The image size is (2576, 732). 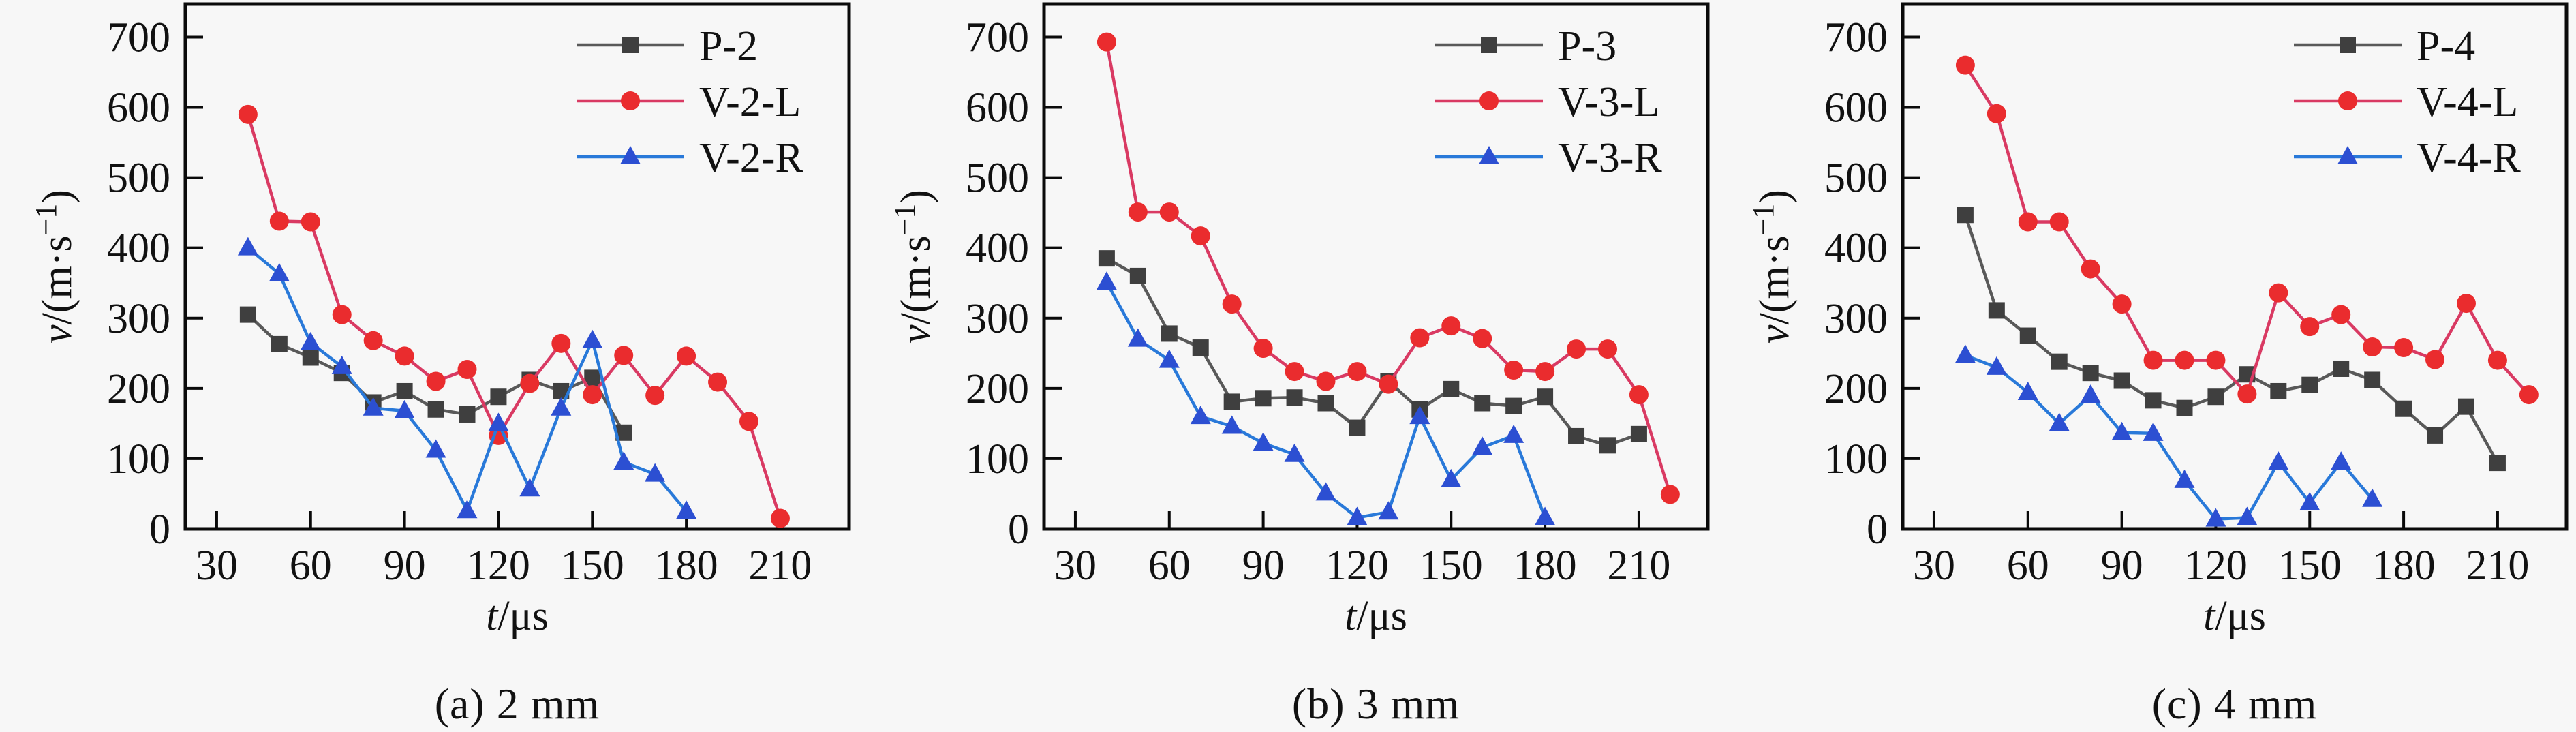 What do you see at coordinates (1587, 46) in the screenshot?
I see `legend-label-P-3: P-3` at bounding box center [1587, 46].